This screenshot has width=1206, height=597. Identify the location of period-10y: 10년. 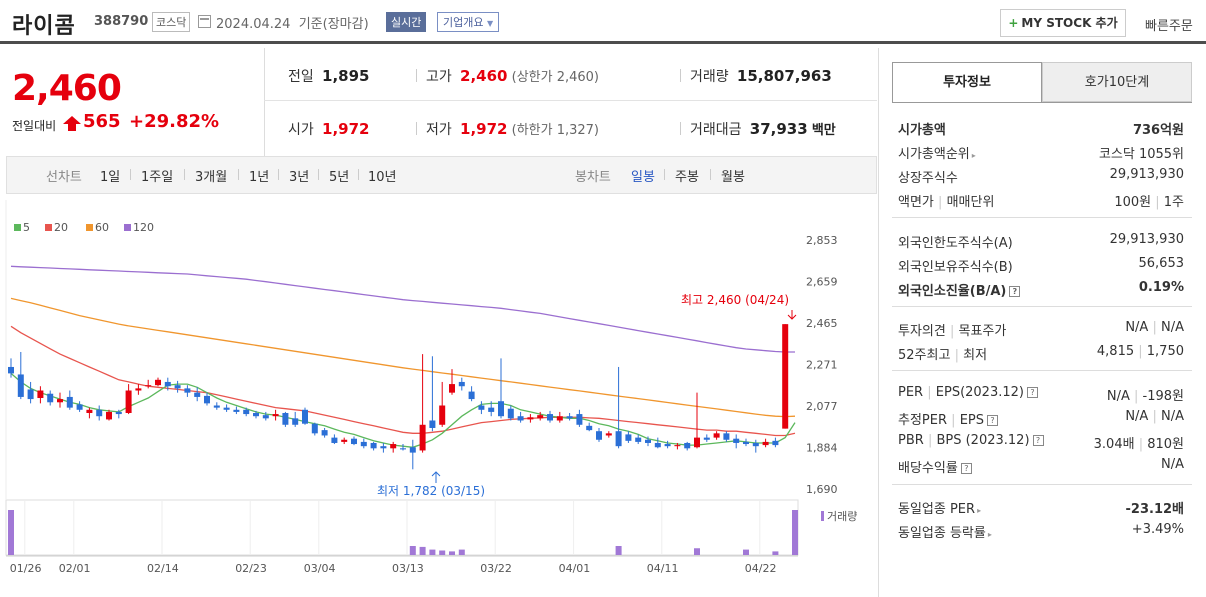
(382, 177).